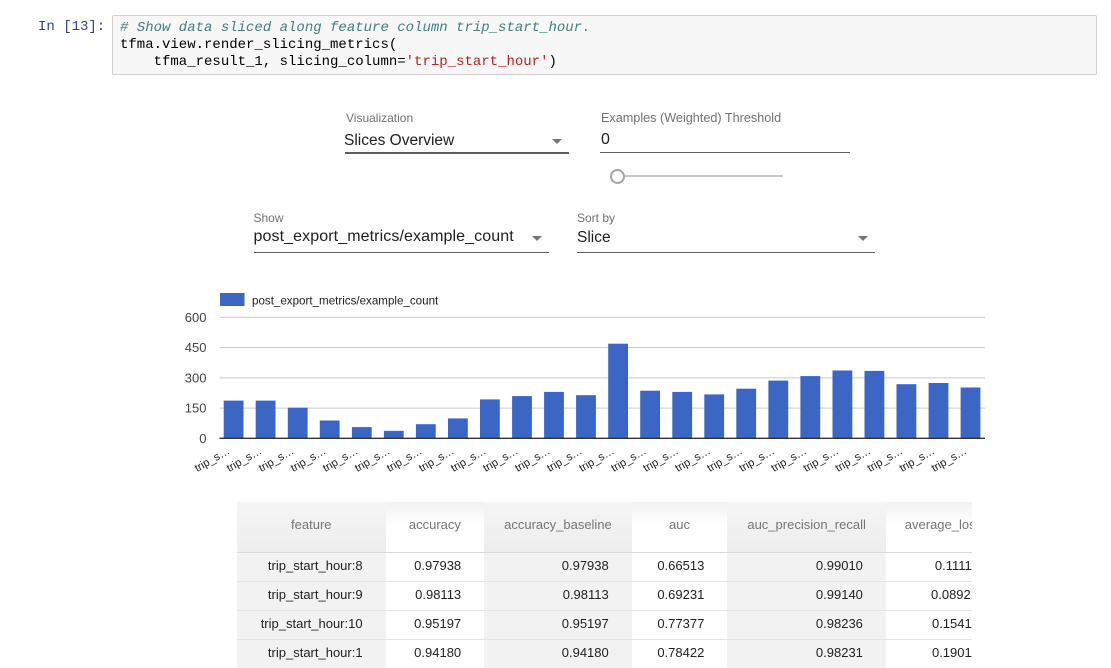 The height and width of the screenshot is (668, 1111). Describe the element at coordinates (345, 301) in the screenshot. I see `svg-text:post_export_metrics/example_co: post_export_metrics/example_count` at that location.